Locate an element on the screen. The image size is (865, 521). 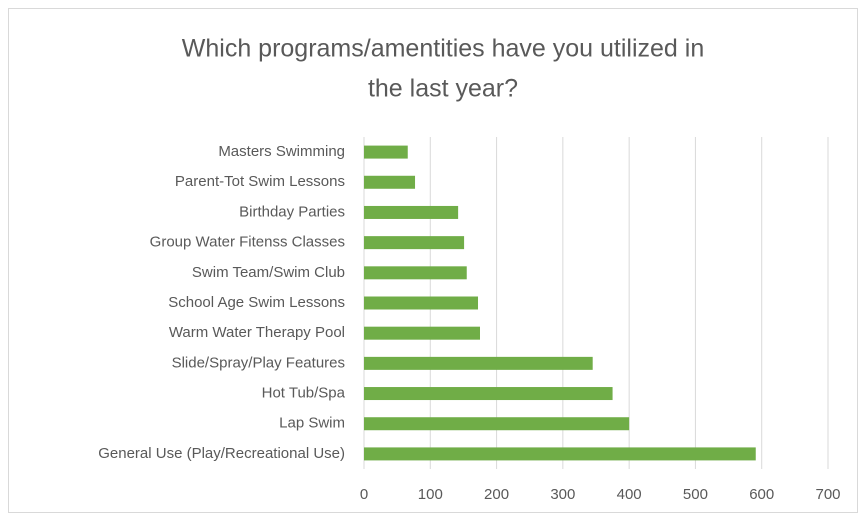
y-tick-label: Parent-Tot Swim Lessons is located at coordinates (260, 181).